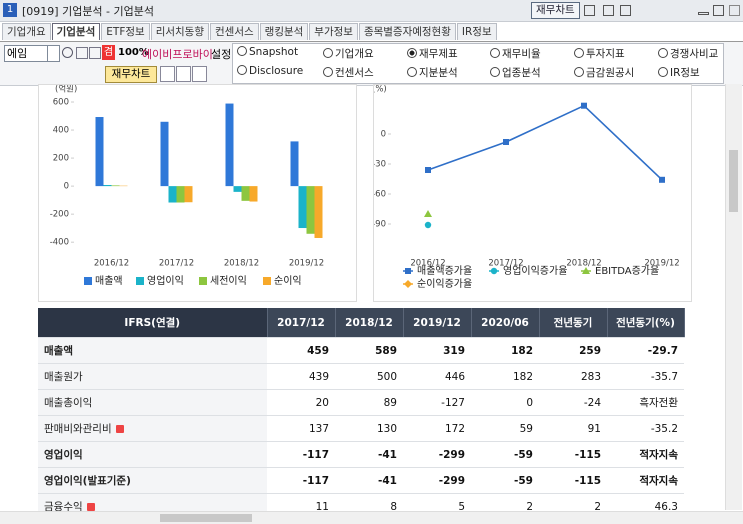 The image size is (743, 524). What do you see at coordinates (301, 403) in the screenshot?
I see `cell: 20` at bounding box center [301, 403].